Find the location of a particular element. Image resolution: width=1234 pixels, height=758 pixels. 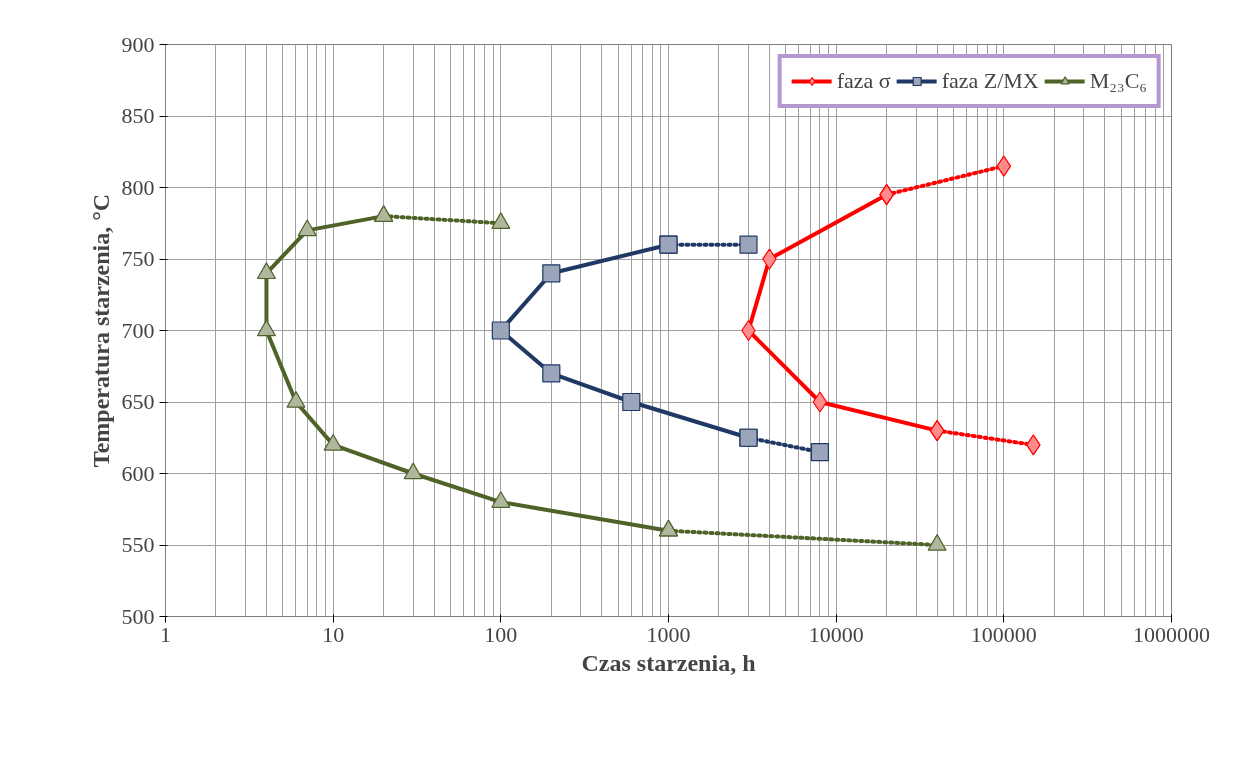

y-tick-label: 550 is located at coordinates (138, 544).